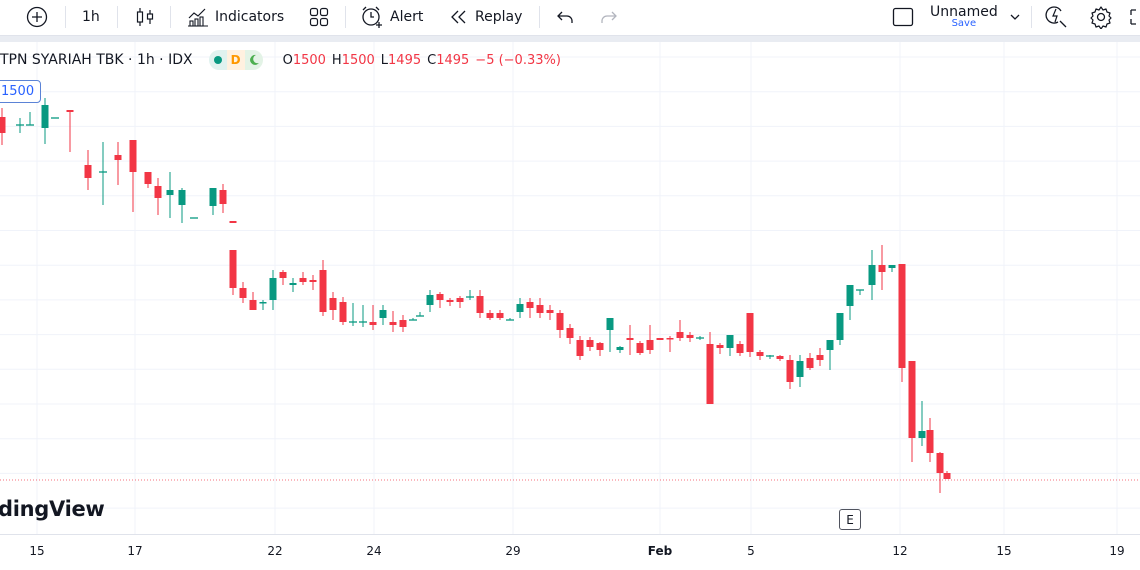  What do you see at coordinates (570, 552) in the screenshot?
I see `time-axis: 15 17 22 24 29 Feb 5 12 15 19` at bounding box center [570, 552].